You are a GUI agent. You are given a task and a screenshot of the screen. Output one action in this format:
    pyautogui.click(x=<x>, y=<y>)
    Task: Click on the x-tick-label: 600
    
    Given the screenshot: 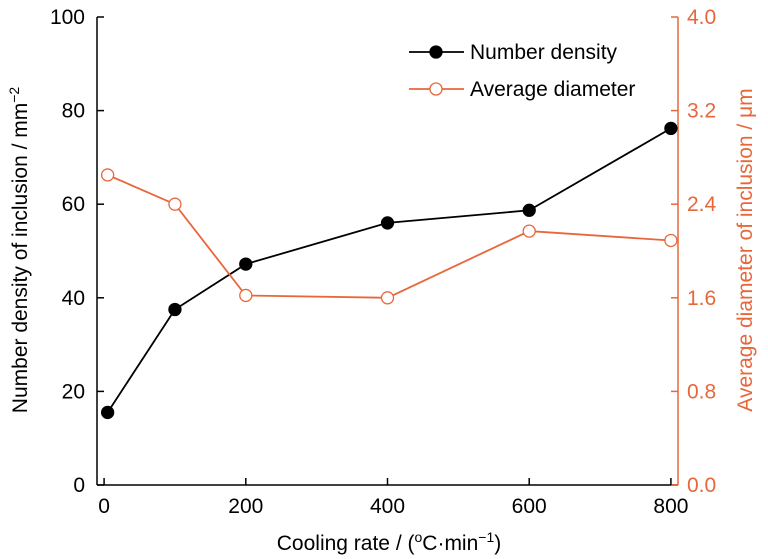 What is the action you would take?
    pyautogui.click(x=529, y=506)
    